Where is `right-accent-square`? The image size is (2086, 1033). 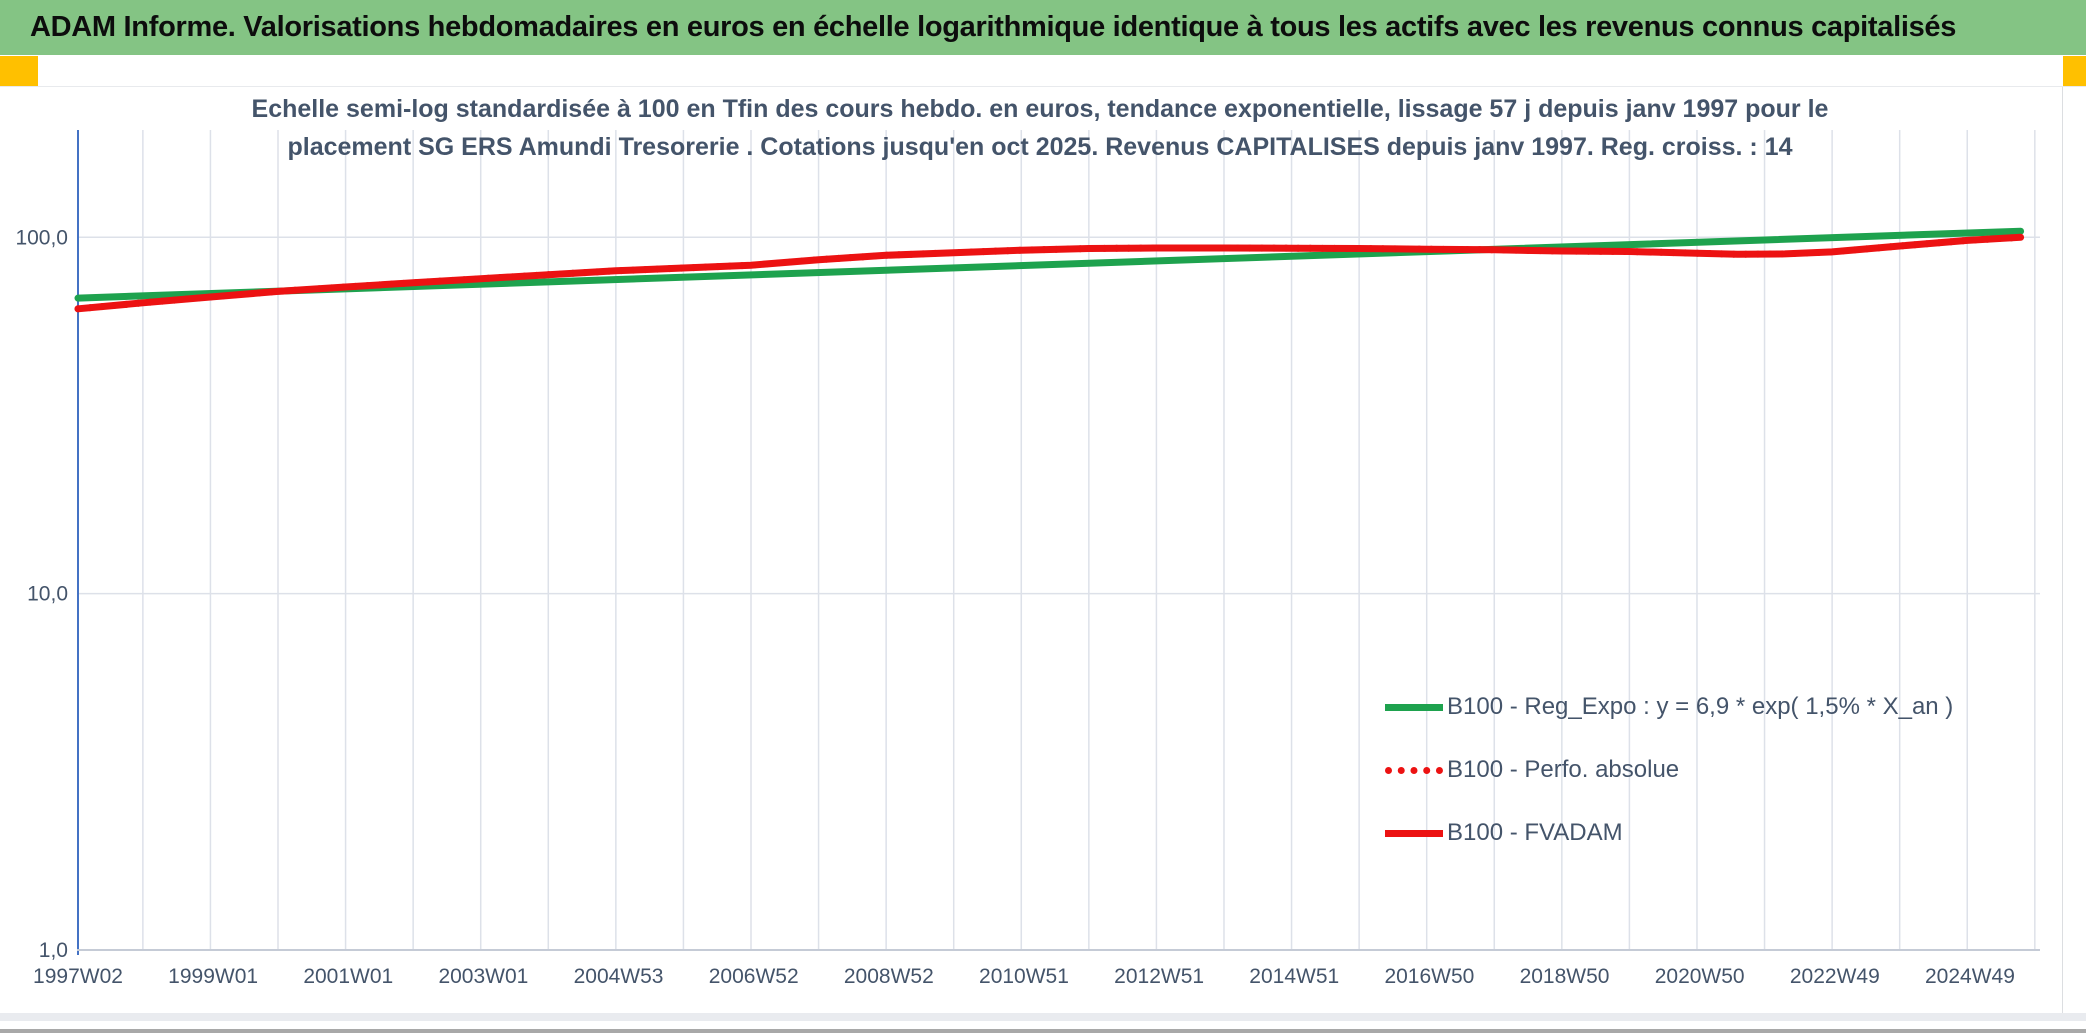
right-accent-square is located at coordinates (2074, 71).